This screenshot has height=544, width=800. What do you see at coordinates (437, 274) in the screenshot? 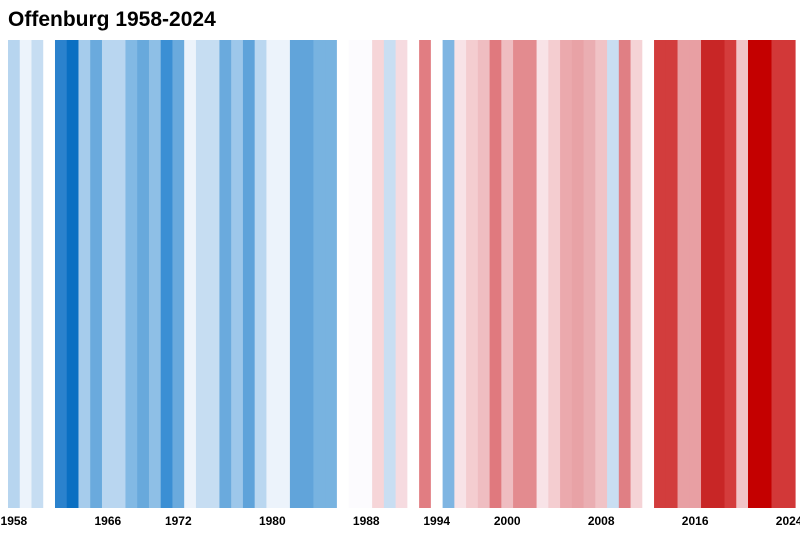
I see `stripe-1994` at bounding box center [437, 274].